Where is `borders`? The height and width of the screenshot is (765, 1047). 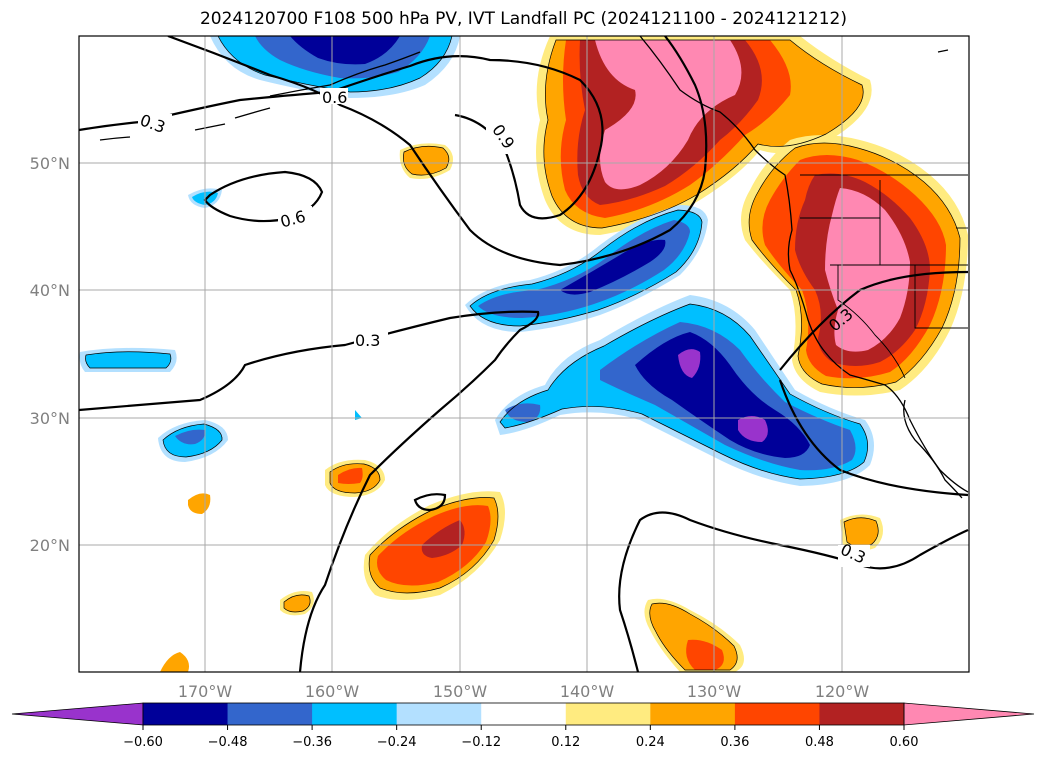
borders is located at coordinates (884, 276).